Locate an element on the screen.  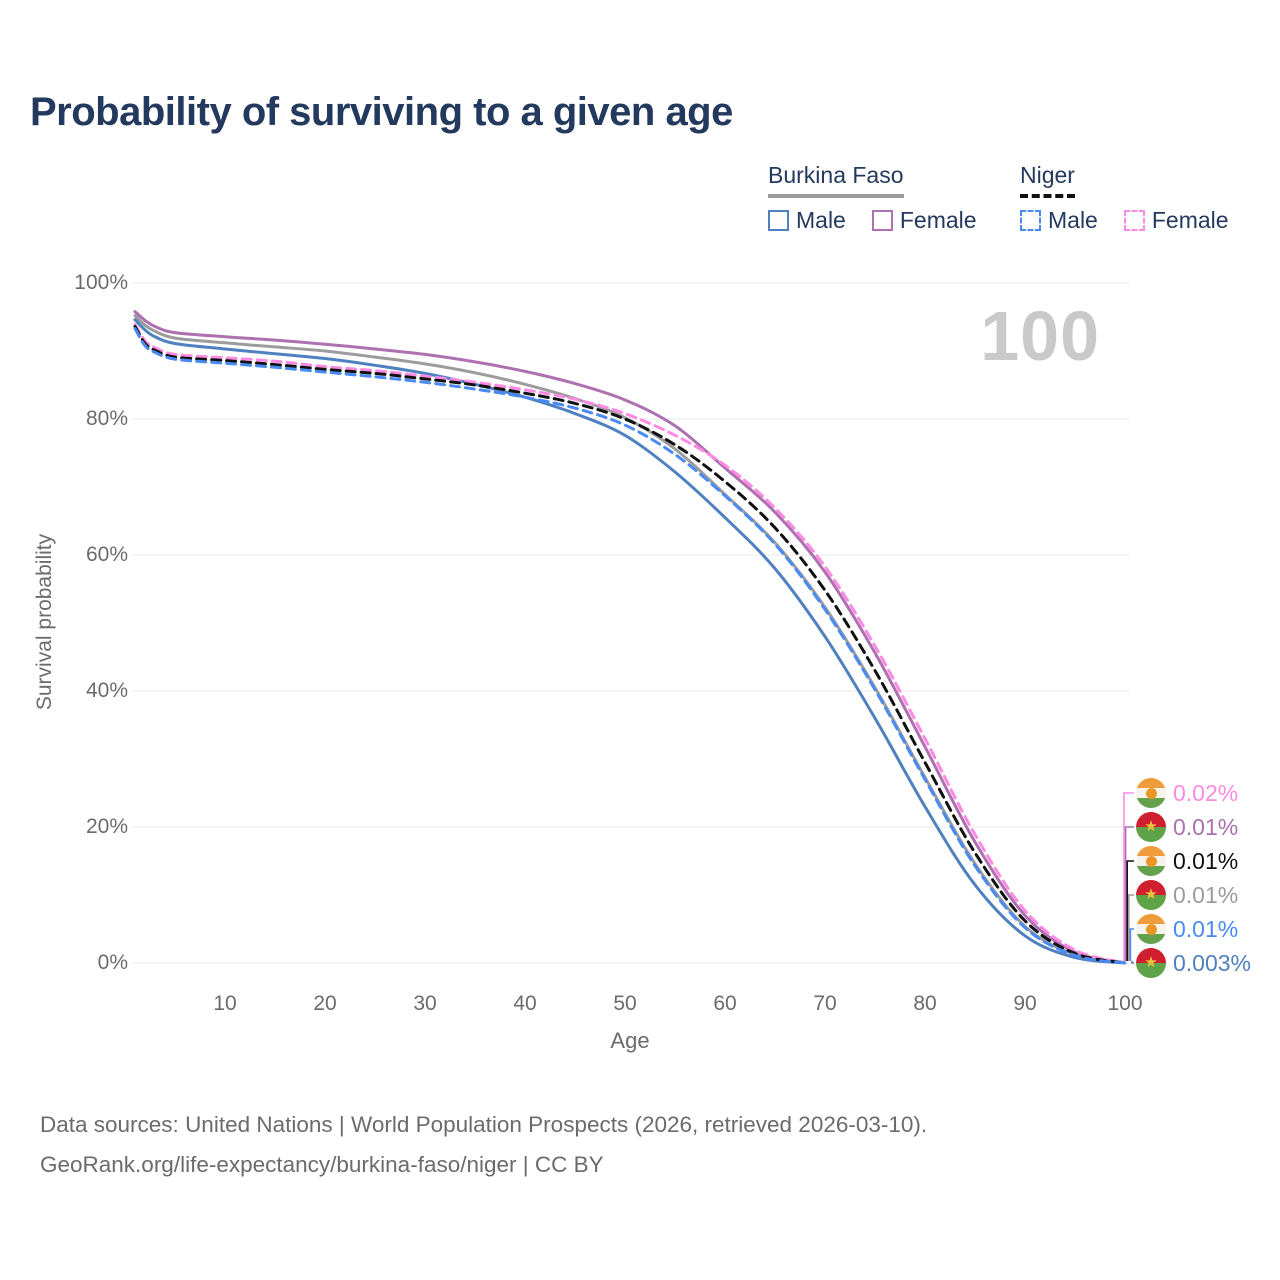
x-tick-60: 60 is located at coordinates (725, 1003).